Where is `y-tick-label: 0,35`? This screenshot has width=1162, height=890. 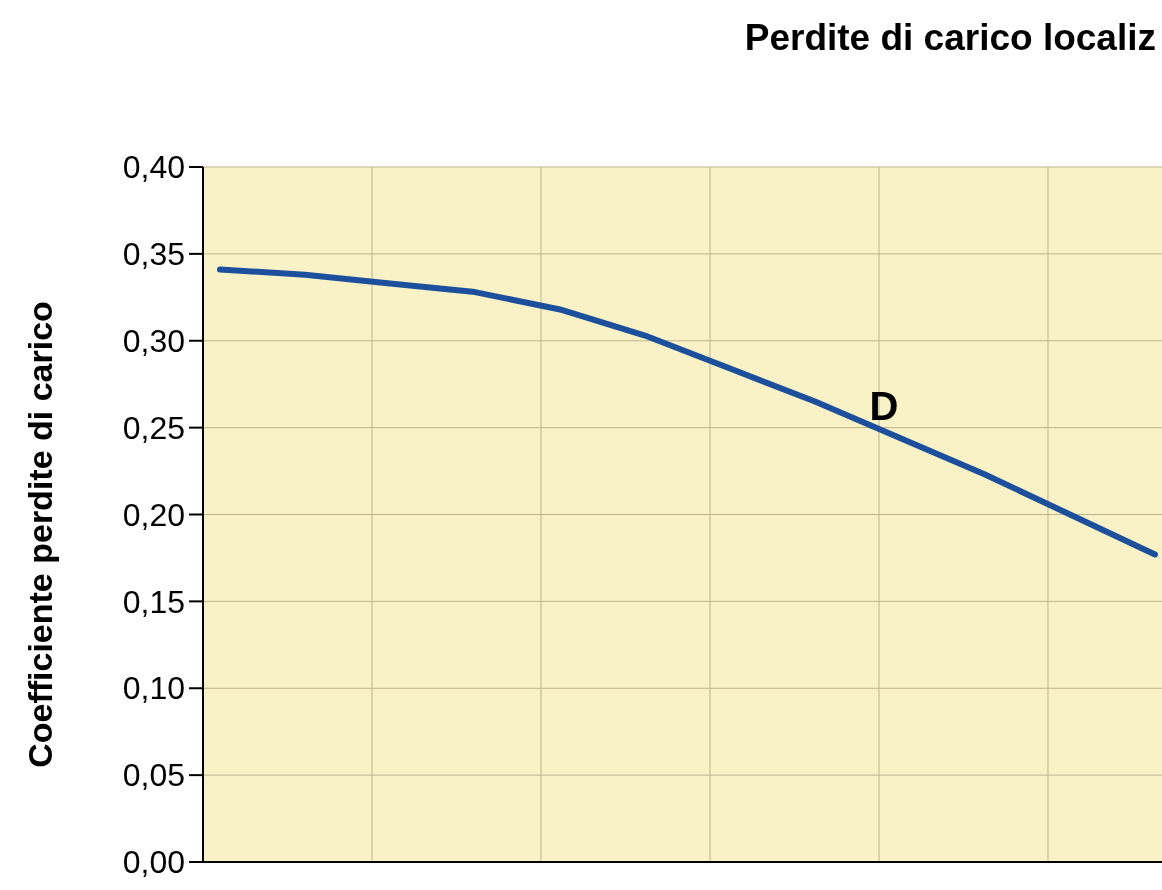
y-tick-label: 0,35 is located at coordinates (153, 254).